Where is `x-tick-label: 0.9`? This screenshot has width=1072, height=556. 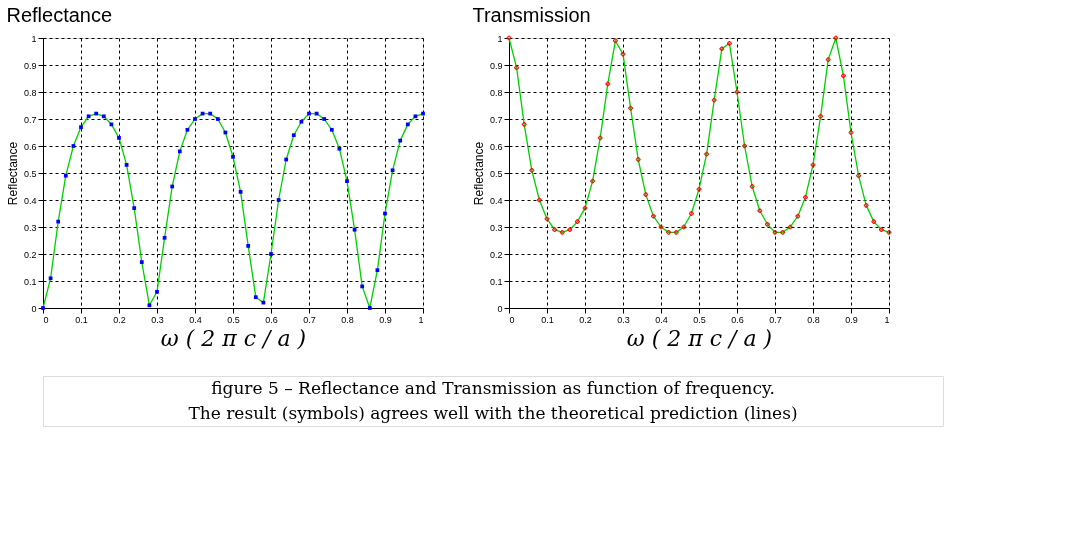 x-tick-label: 0.9 is located at coordinates (385, 319).